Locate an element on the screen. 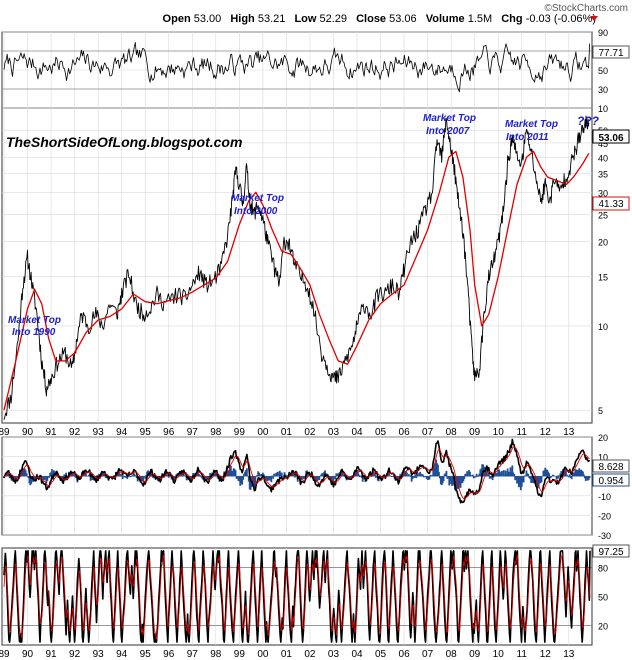 This screenshot has width=632, height=660. x-tick-label-top: 90 is located at coordinates (28, 432).